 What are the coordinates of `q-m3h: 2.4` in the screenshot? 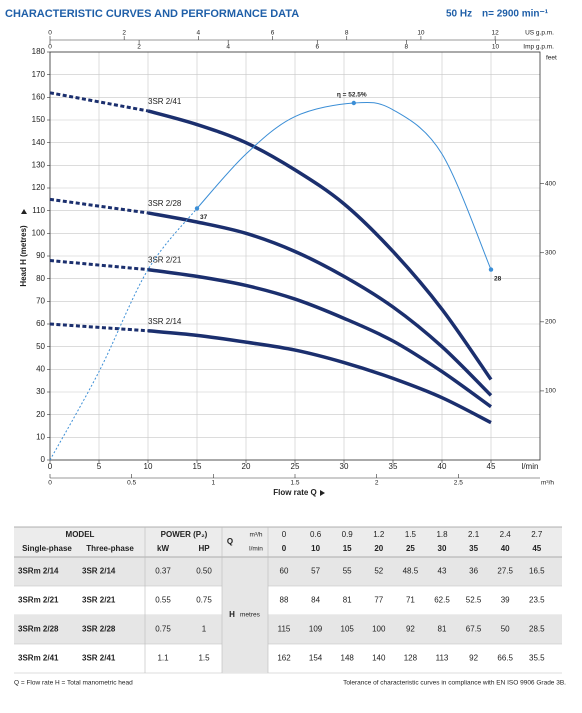 It's located at (506, 534).